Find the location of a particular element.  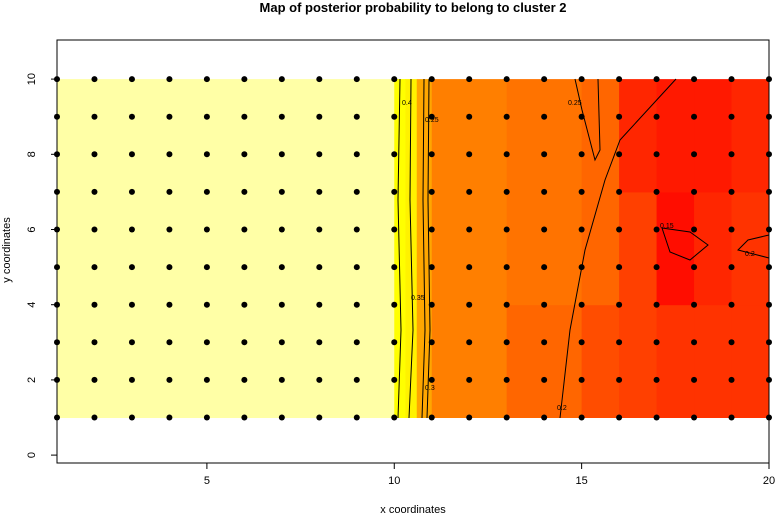

x-tick-label: 5 is located at coordinates (207, 481).